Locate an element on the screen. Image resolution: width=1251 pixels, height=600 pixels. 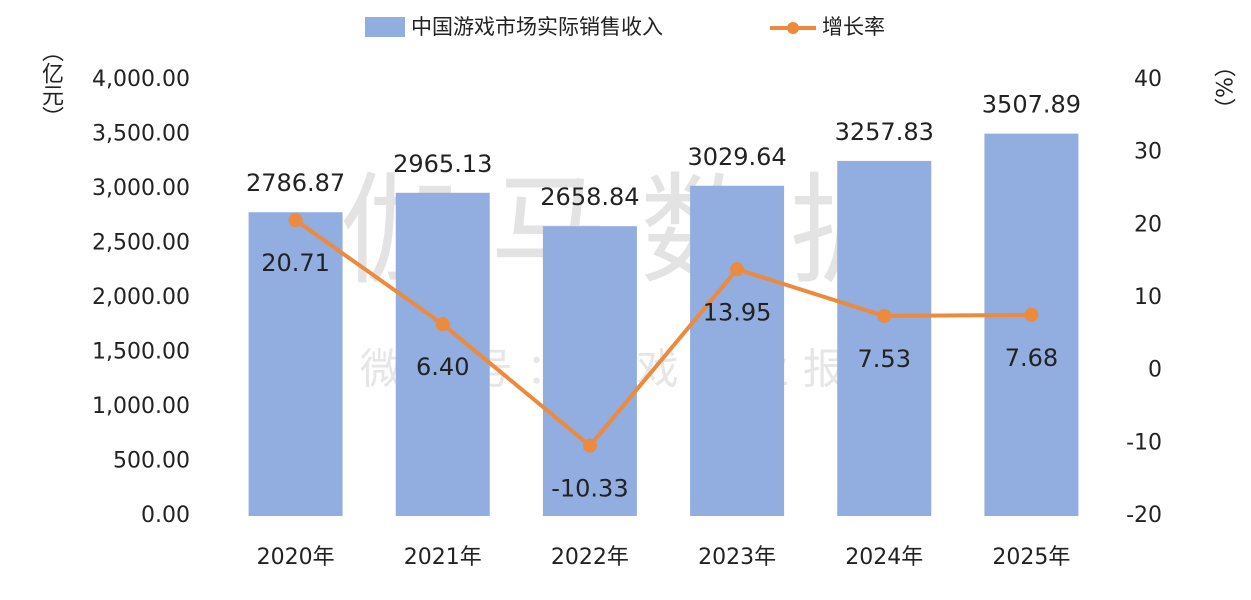
legend-swatch is located at coordinates (385, 27).